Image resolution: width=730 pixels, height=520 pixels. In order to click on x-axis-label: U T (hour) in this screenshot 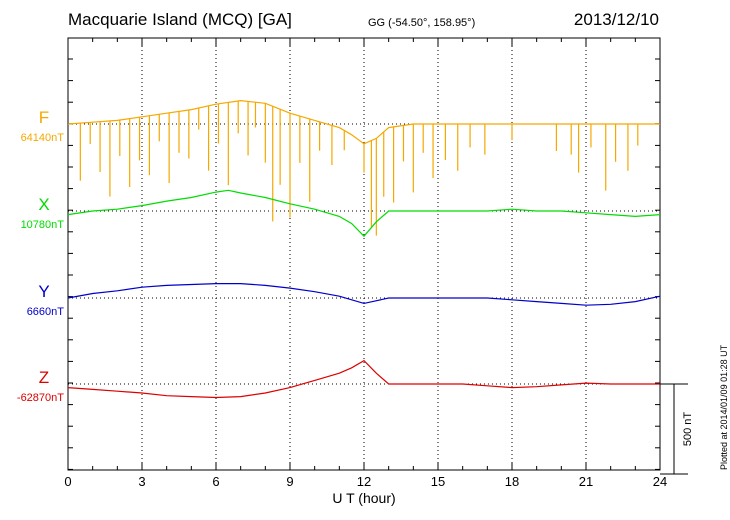, I will do `click(363, 498)`.